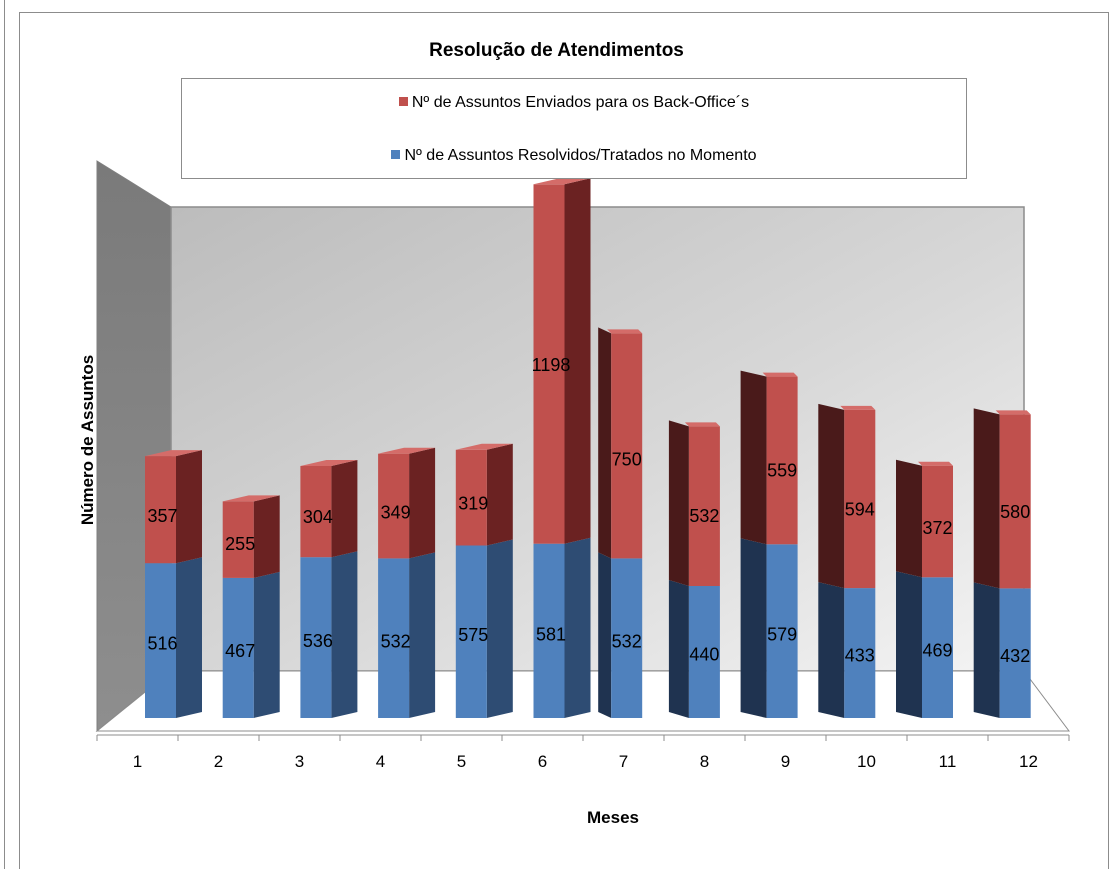 The image size is (1113, 869). I want to click on data-label-resolved-6: 581, so click(551, 634).